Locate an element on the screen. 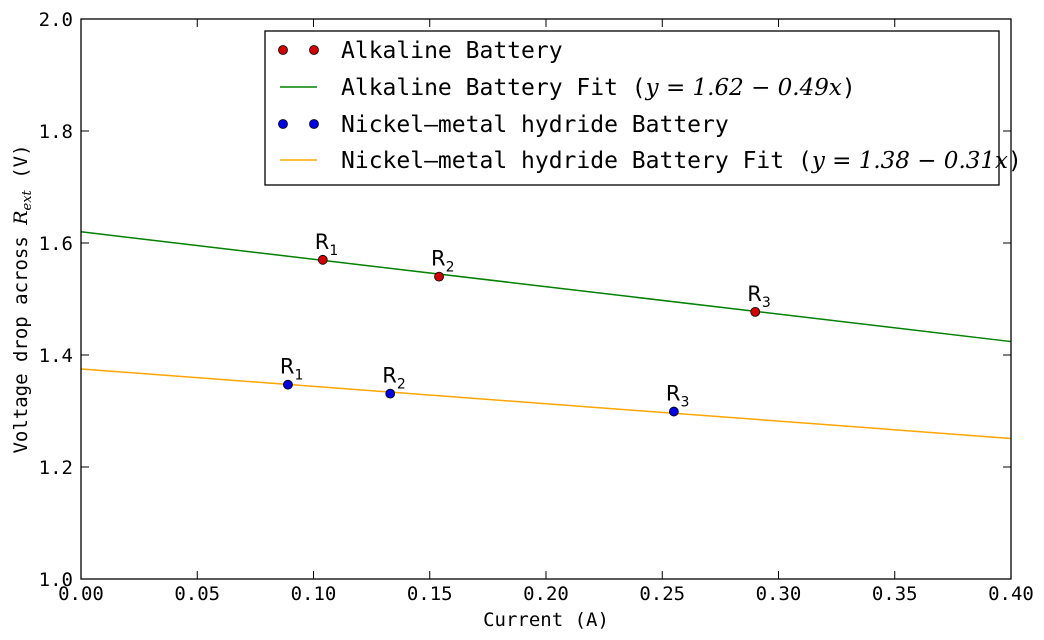 The width and height of the screenshot is (1044, 640). y-axis-label: Voltage drop across Rext (V) is located at coordinates (22, 298).